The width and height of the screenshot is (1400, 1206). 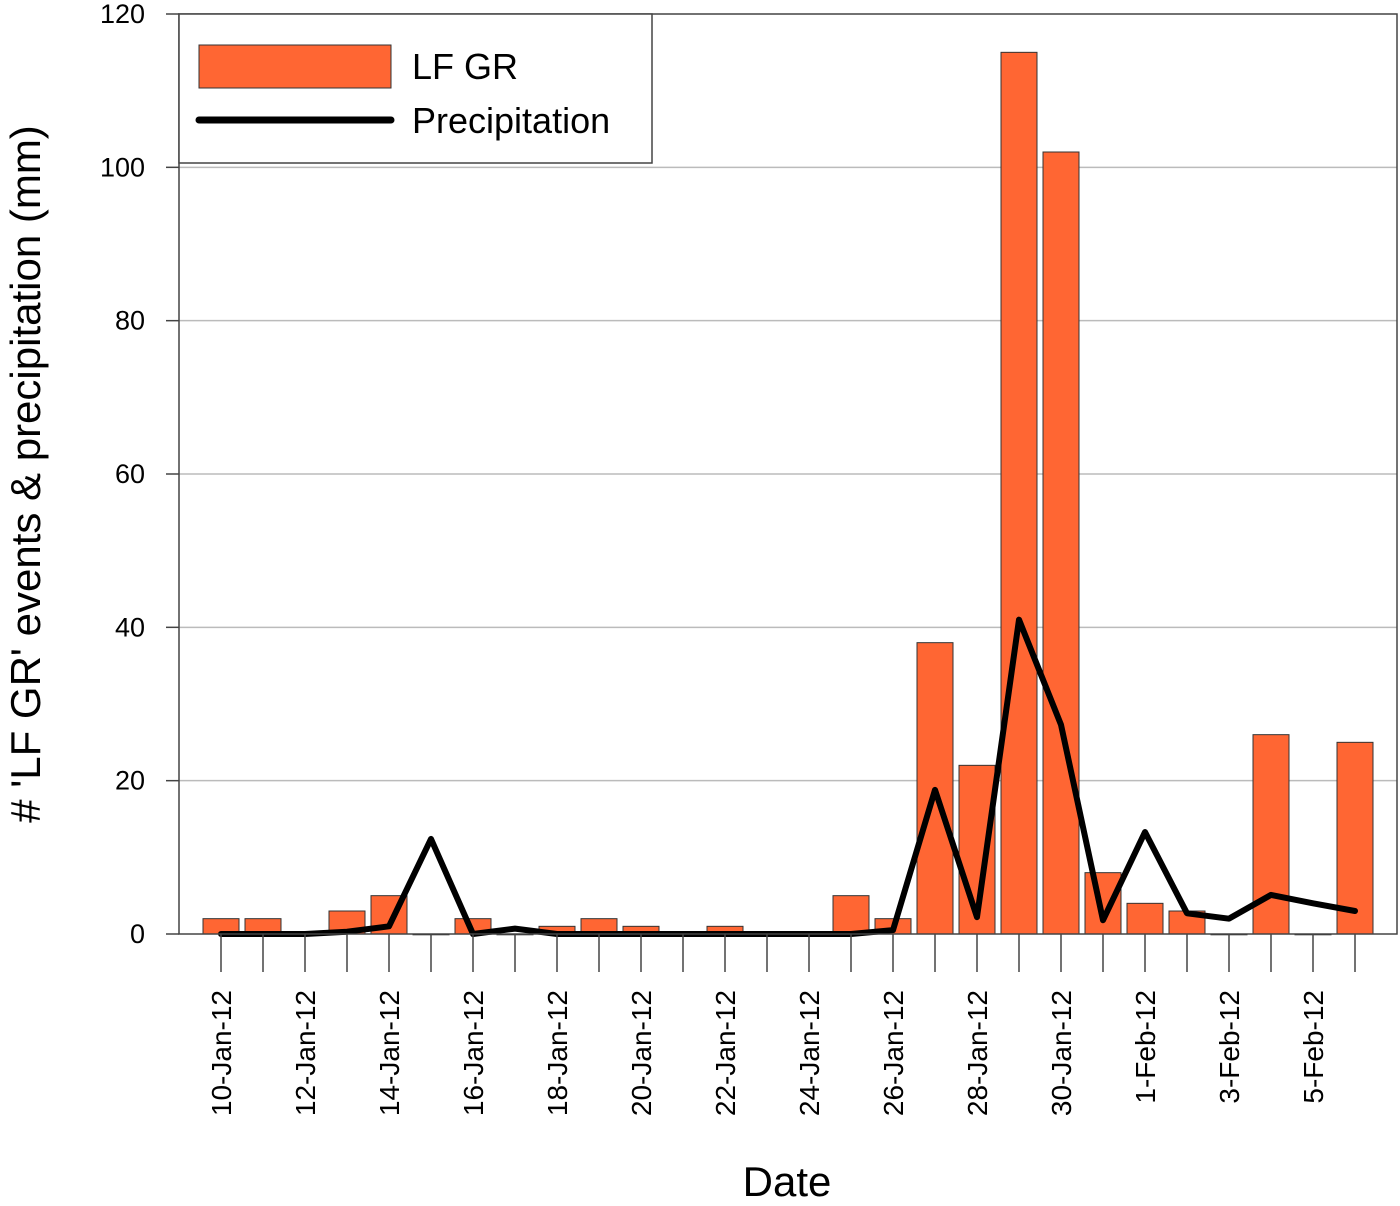 What do you see at coordinates (137, 934) in the screenshot?
I see `y-tick-label: 0` at bounding box center [137, 934].